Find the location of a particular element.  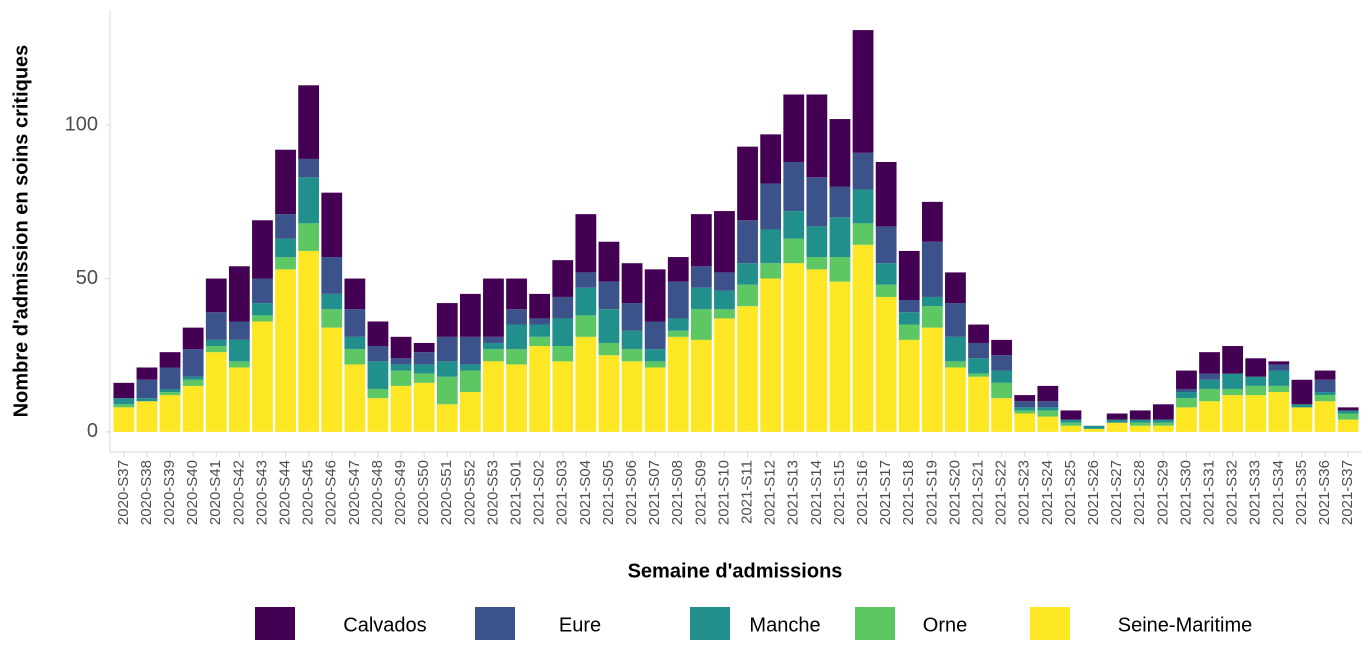

x-tick-label: 2020-S41 is located at coordinates (215, 492).